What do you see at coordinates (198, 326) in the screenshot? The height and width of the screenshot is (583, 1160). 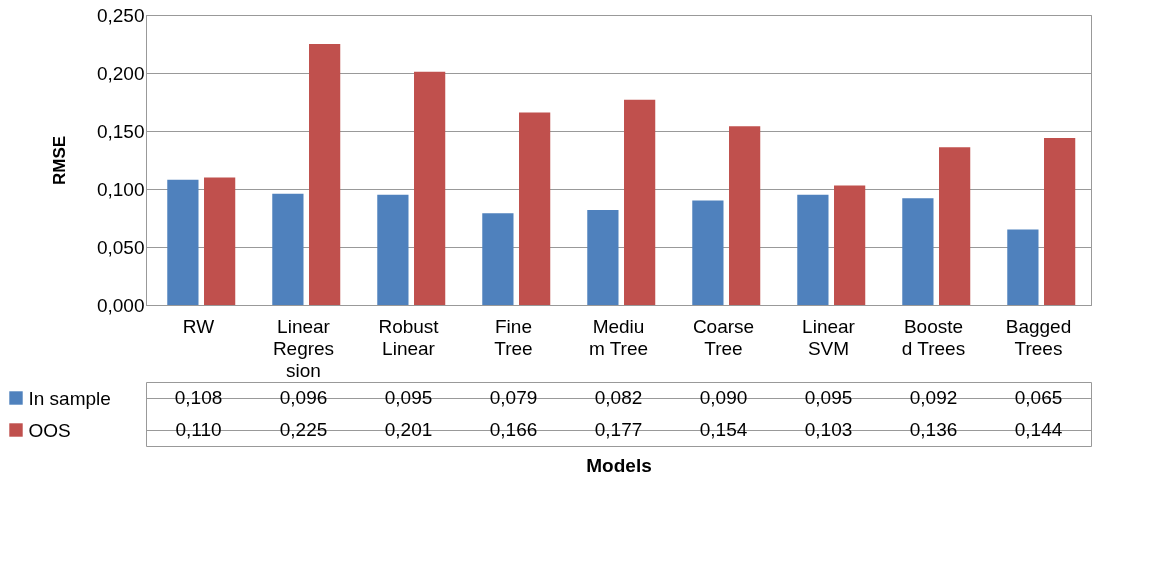 I see `x-tick-label: RW` at bounding box center [198, 326].